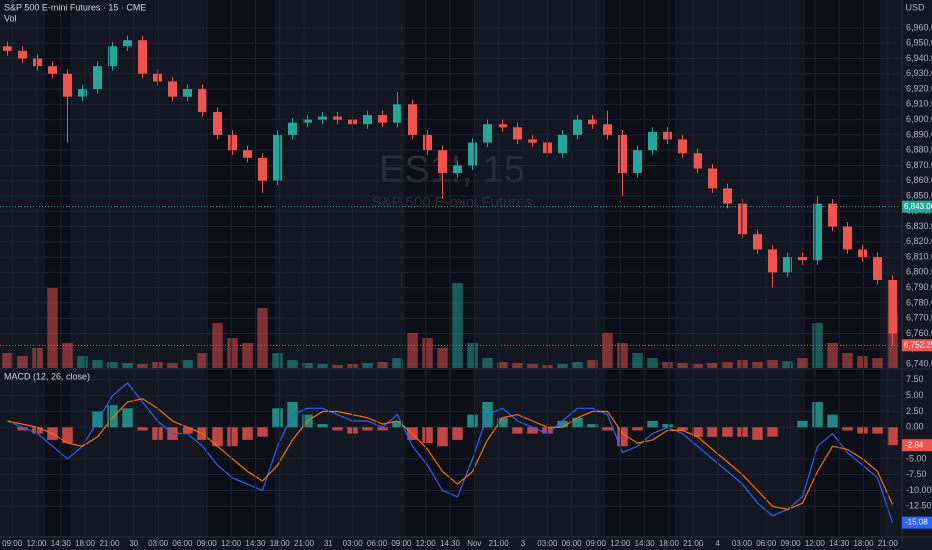 This screenshot has height=550, width=932. What do you see at coordinates (452, 202) in the screenshot?
I see `watermark-subtitle: S&P 500 E-mini Futures` at bounding box center [452, 202].